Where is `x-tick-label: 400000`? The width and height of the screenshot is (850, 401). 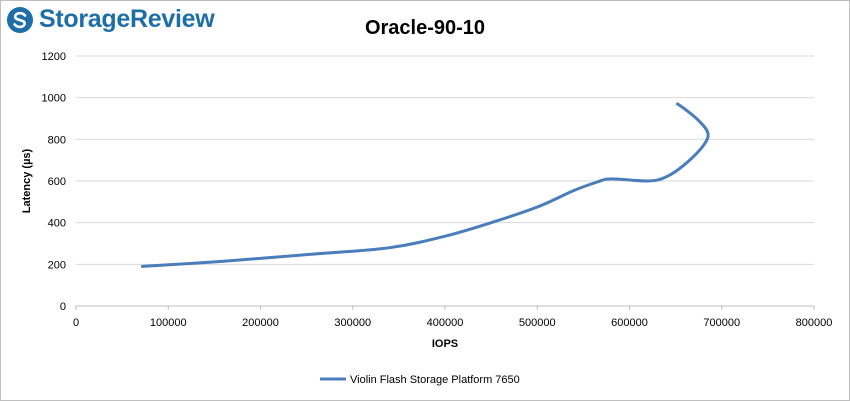
x-tick-label: 400000 is located at coordinates (445, 323).